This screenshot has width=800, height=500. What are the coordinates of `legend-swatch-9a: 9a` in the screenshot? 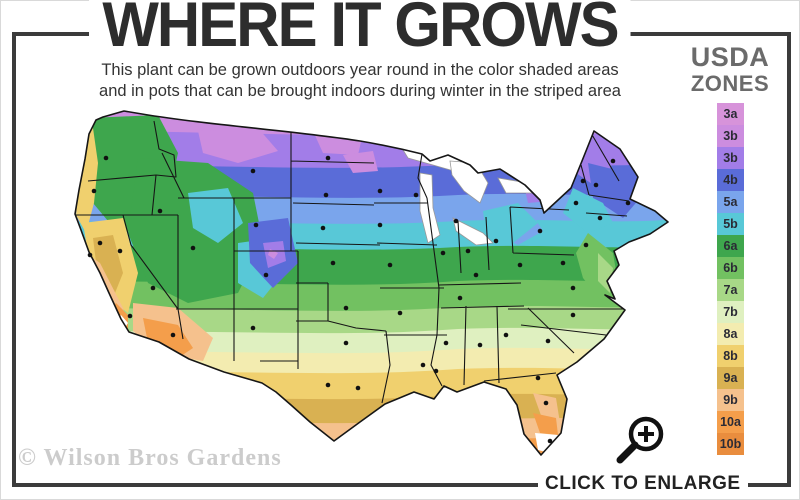 It's located at (730, 378).